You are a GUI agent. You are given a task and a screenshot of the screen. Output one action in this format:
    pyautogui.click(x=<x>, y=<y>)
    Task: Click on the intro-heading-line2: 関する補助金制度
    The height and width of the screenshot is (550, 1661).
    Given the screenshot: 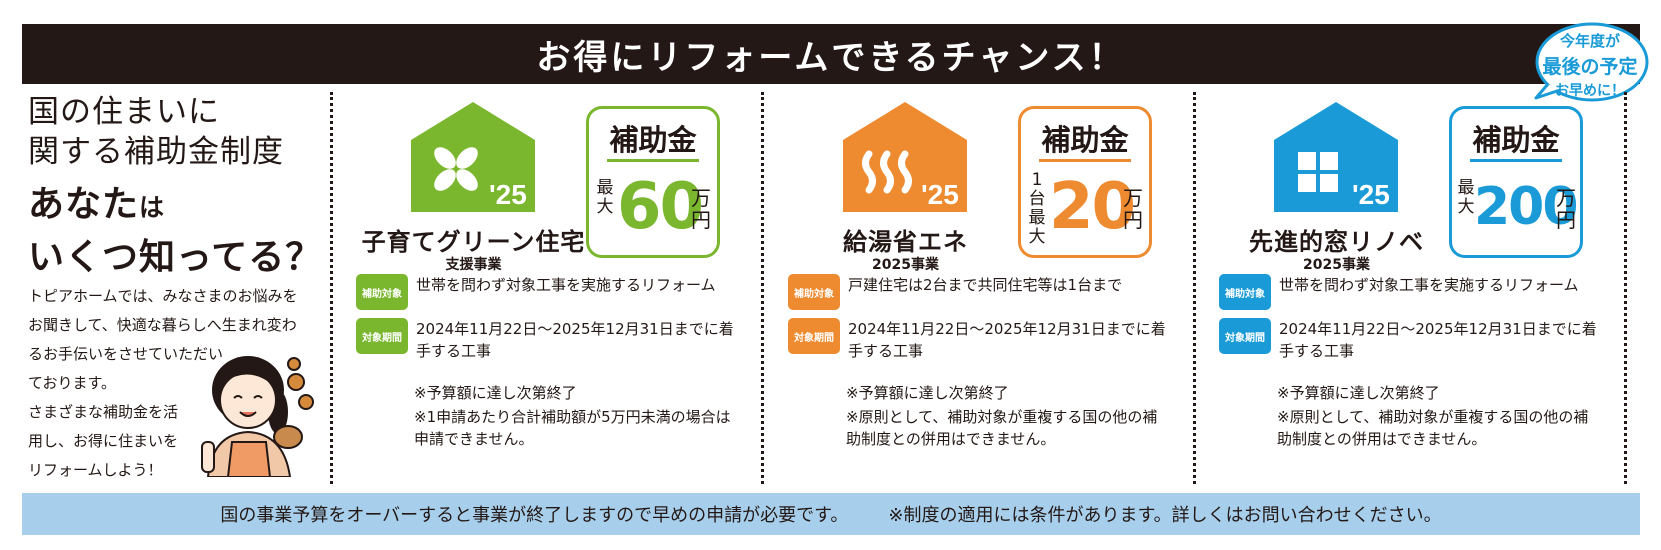 What is the action you would take?
    pyautogui.click(x=156, y=152)
    